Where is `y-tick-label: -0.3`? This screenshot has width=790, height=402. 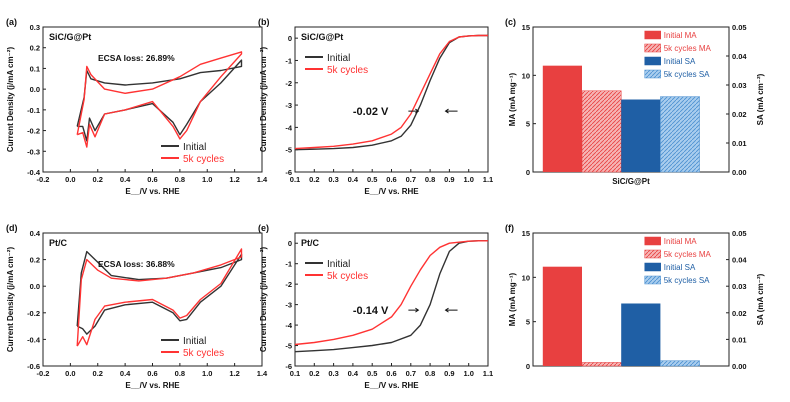
y-tick-label: -0.3 is located at coordinates (33, 151).